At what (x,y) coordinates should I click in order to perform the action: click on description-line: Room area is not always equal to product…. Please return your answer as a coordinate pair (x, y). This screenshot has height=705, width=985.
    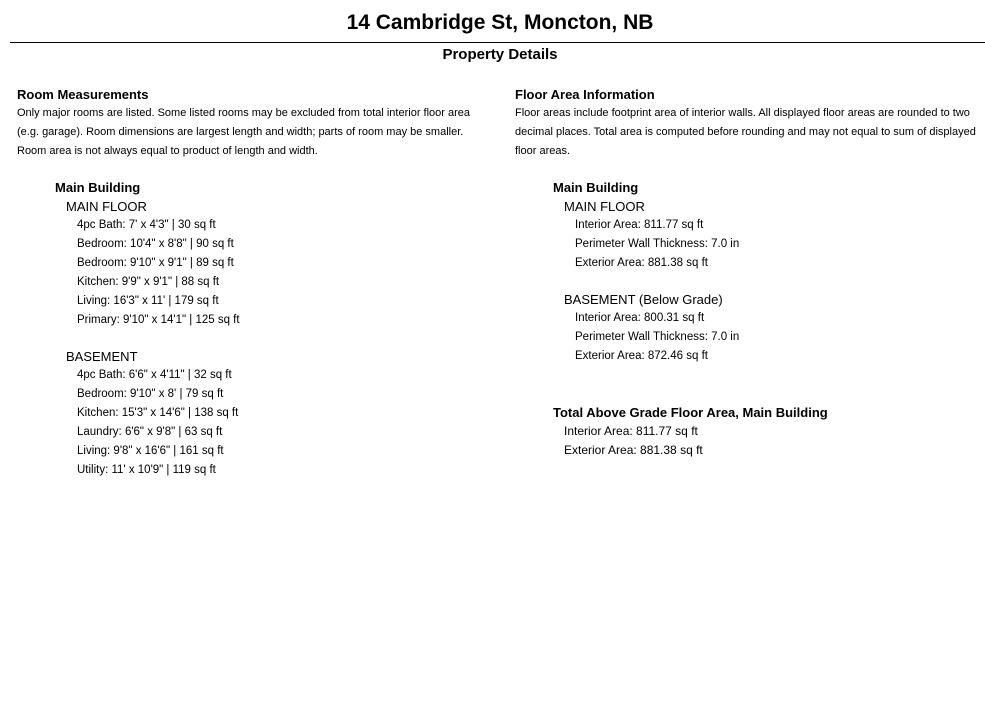
    Looking at the image, I should click on (167, 151).